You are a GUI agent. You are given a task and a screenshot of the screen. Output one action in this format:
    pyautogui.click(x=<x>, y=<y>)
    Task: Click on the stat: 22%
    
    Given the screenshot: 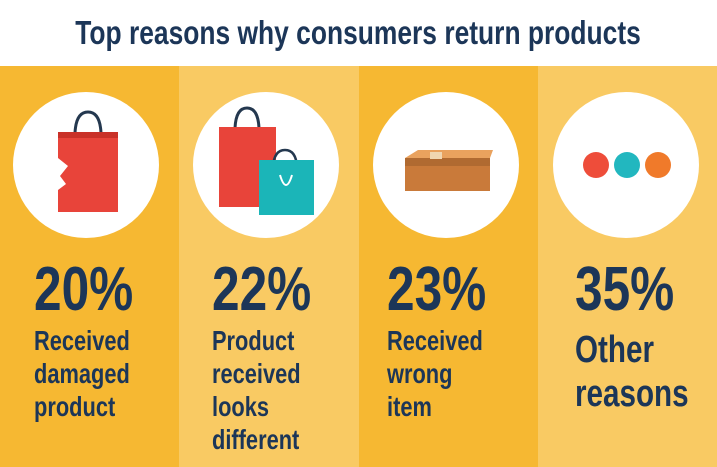 What is the action you would take?
    pyautogui.click(x=261, y=289)
    